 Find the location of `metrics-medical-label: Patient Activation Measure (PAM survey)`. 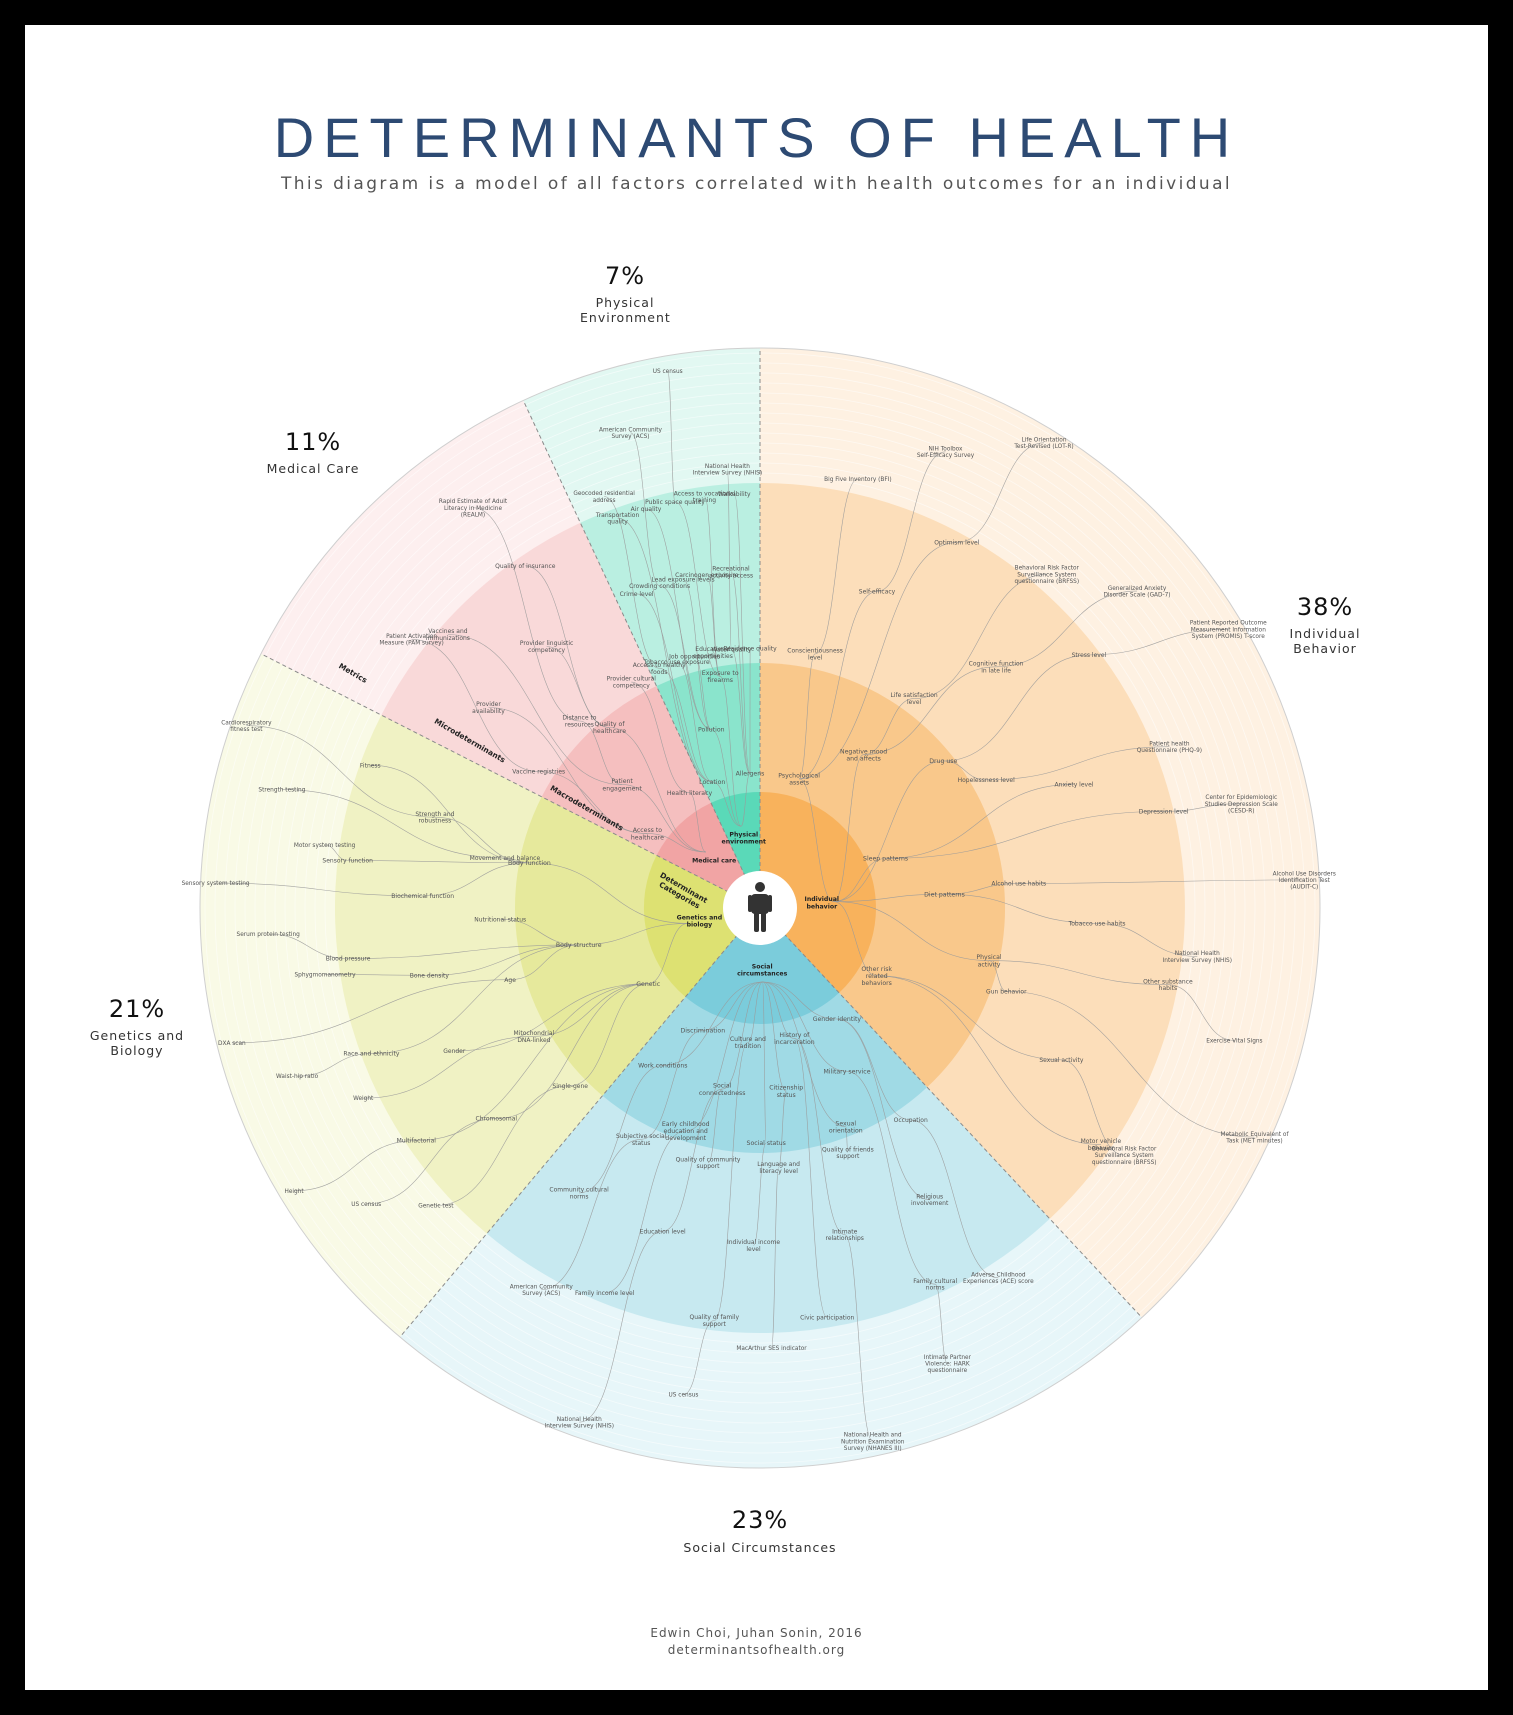

metrics-medical-label: Patient Activation Measure (PAM survey) is located at coordinates (411, 640).